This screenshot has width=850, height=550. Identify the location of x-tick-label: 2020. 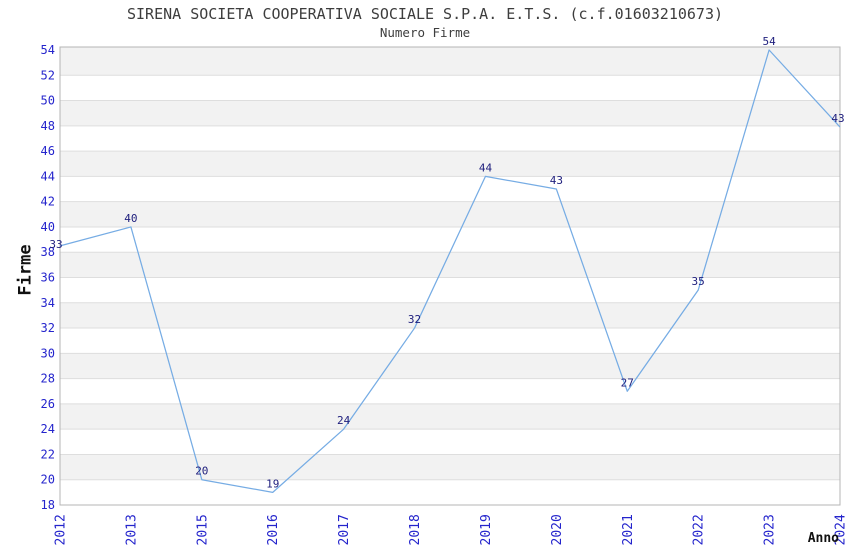
(557, 529).